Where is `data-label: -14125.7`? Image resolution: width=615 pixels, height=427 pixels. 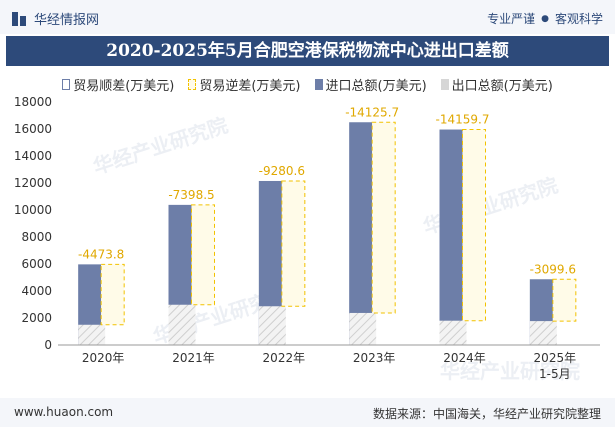
data-label: -14125.7 is located at coordinates (372, 112).